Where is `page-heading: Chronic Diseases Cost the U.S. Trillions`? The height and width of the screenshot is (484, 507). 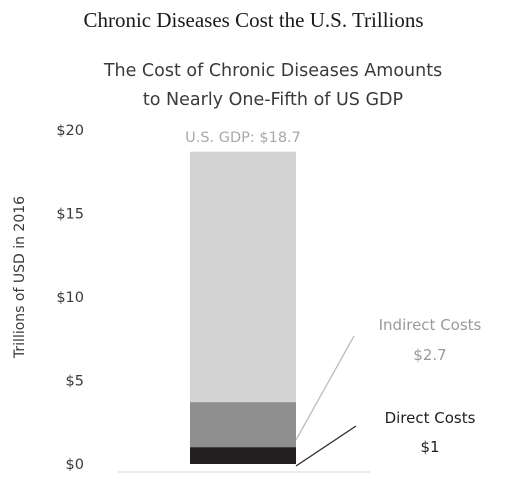 page-heading: Chronic Diseases Cost the U.S. Trillions is located at coordinates (253, 20).